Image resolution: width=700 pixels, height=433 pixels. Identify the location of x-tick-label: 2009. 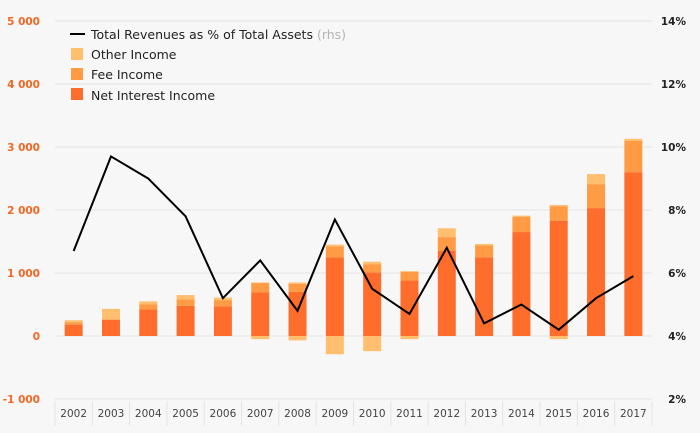
(334, 414).